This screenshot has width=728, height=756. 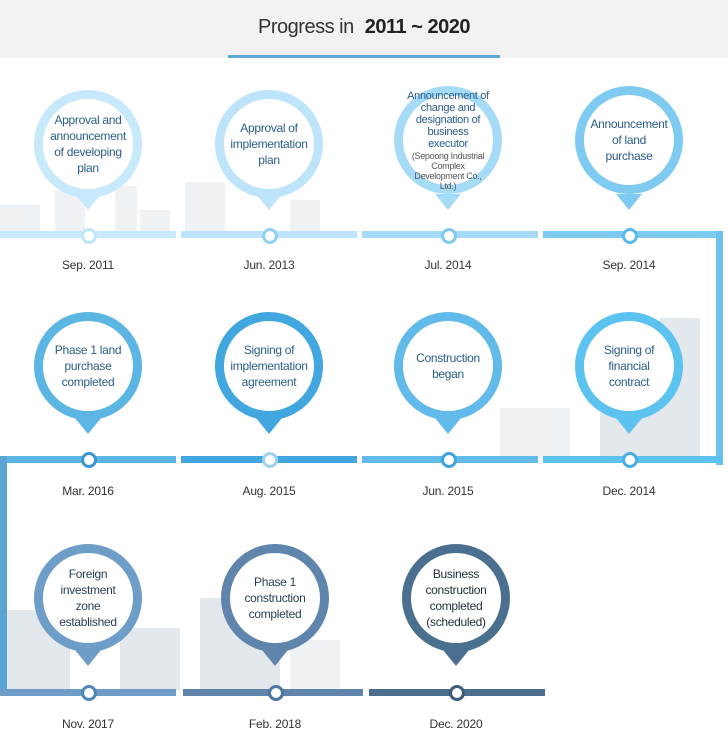 I want to click on milestone-pin: Signing of financial contract, so click(x=629, y=366).